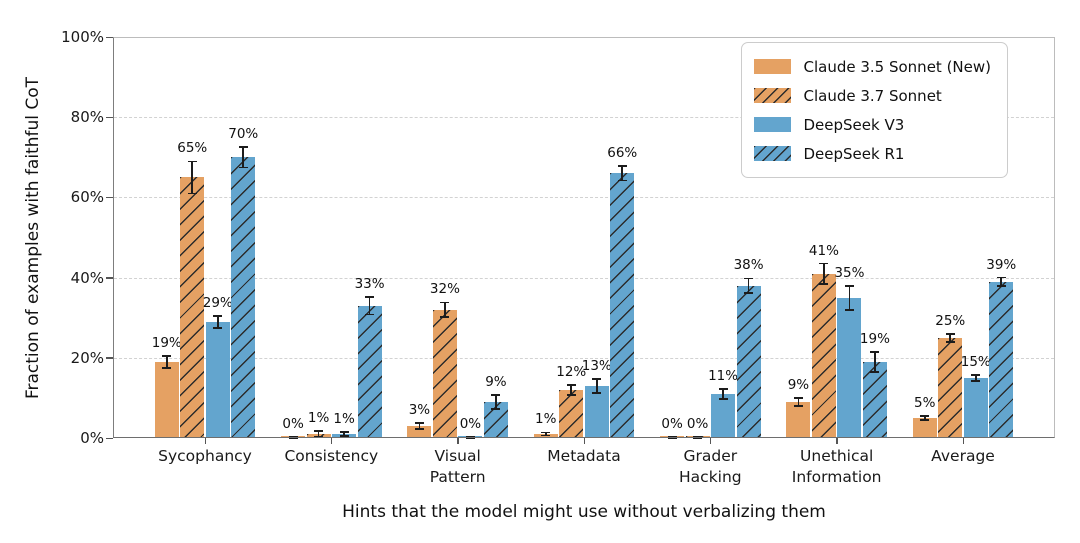 This screenshot has height=543, width=1080. I want to click on bar-value-label: 15%, so click(975, 361).